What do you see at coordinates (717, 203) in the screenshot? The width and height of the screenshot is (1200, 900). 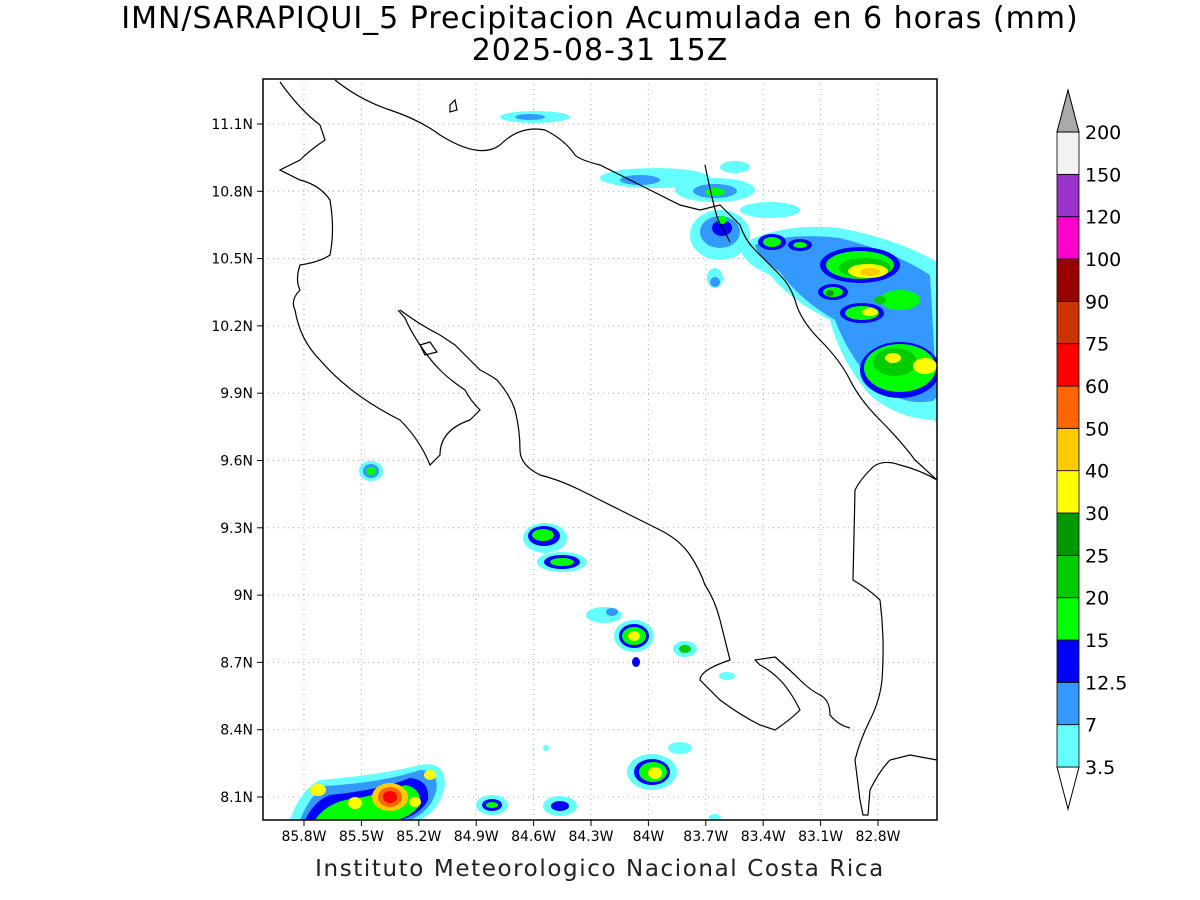 I see `san-juan-river` at bounding box center [717, 203].